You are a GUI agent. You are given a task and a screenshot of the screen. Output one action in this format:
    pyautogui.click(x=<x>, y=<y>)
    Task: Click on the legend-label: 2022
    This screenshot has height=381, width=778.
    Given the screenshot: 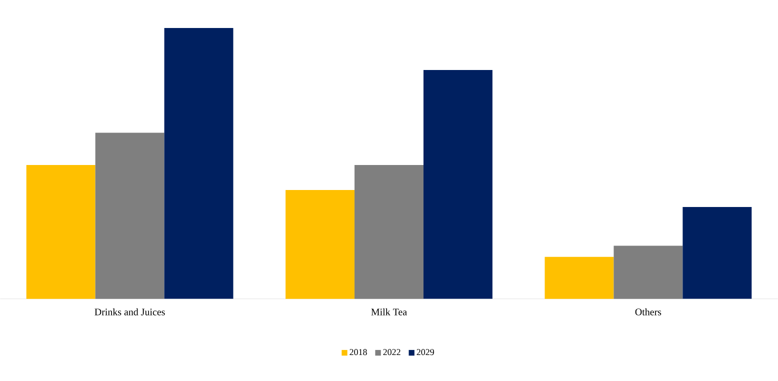 What is the action you would take?
    pyautogui.click(x=391, y=352)
    